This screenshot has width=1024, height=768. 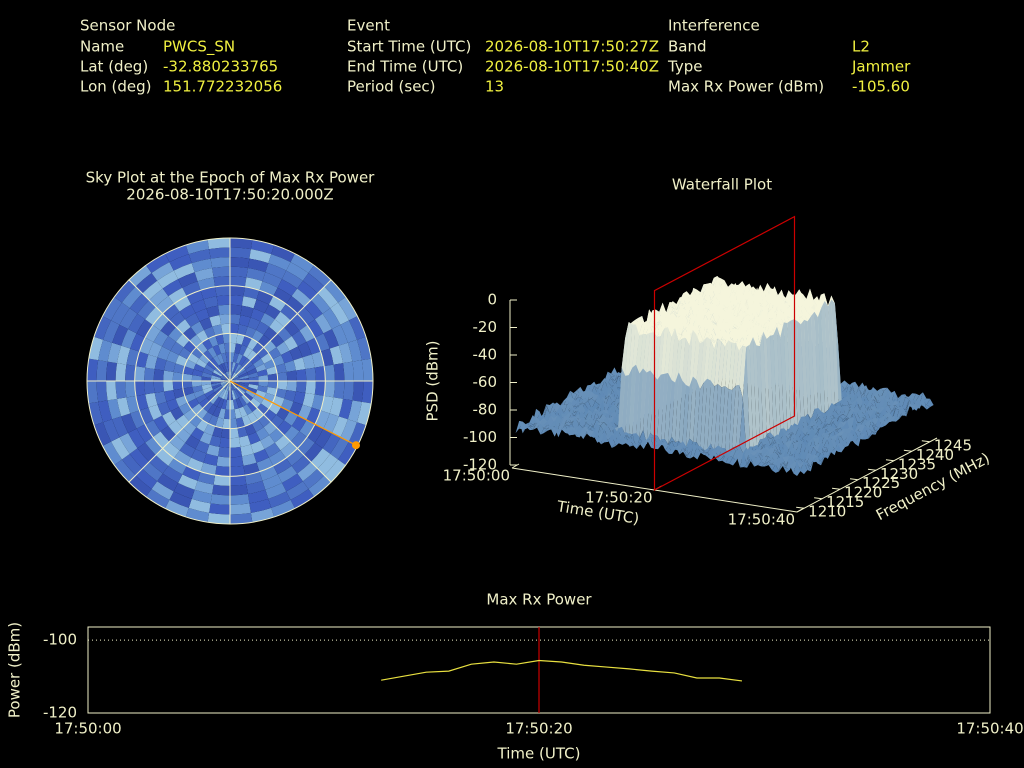 I want to click on frequency-tick-label: 1240, so click(x=935, y=455).